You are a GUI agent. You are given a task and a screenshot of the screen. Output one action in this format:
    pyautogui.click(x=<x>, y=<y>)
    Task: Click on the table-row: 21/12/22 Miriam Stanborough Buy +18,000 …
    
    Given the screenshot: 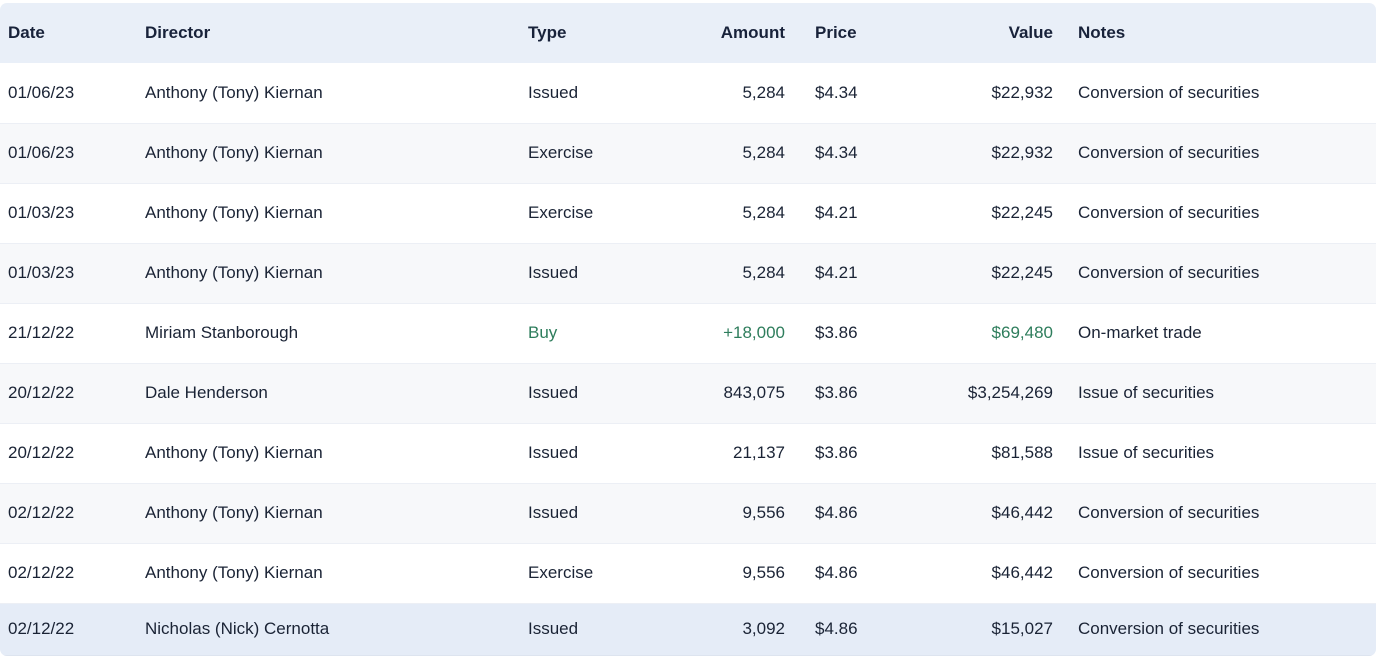 What is the action you would take?
    pyautogui.click(x=688, y=332)
    